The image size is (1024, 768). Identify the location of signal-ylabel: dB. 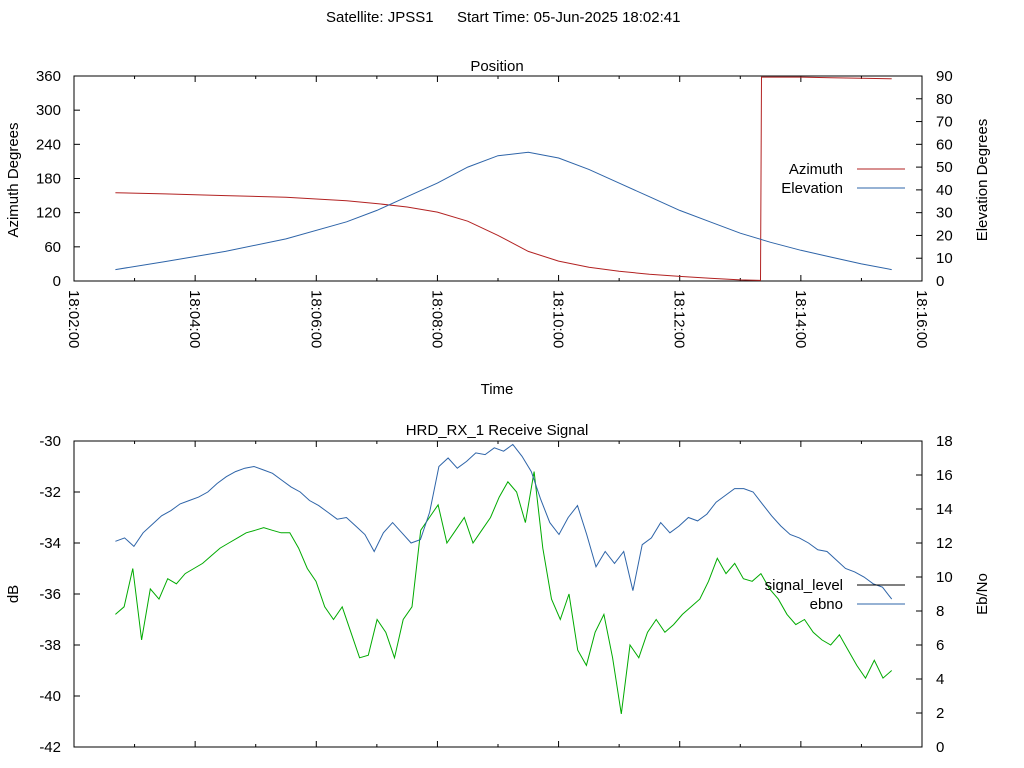
(13, 594).